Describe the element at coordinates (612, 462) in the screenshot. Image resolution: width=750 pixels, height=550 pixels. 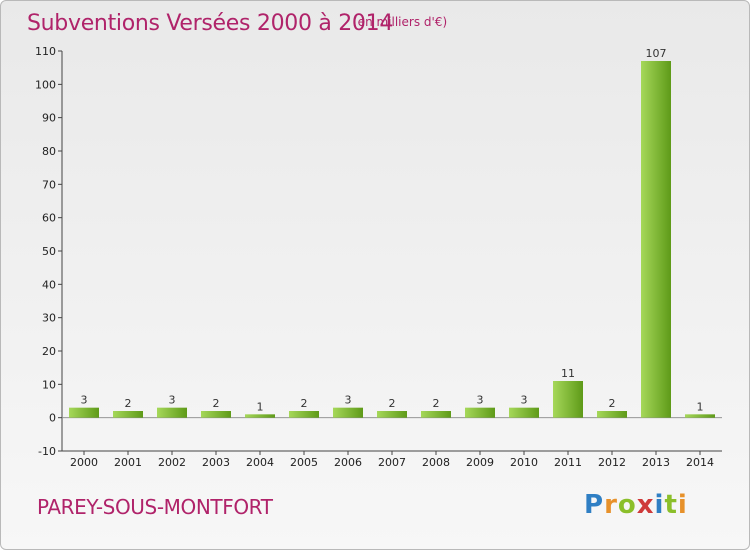
I see `x-tick-label: 2012` at that location.